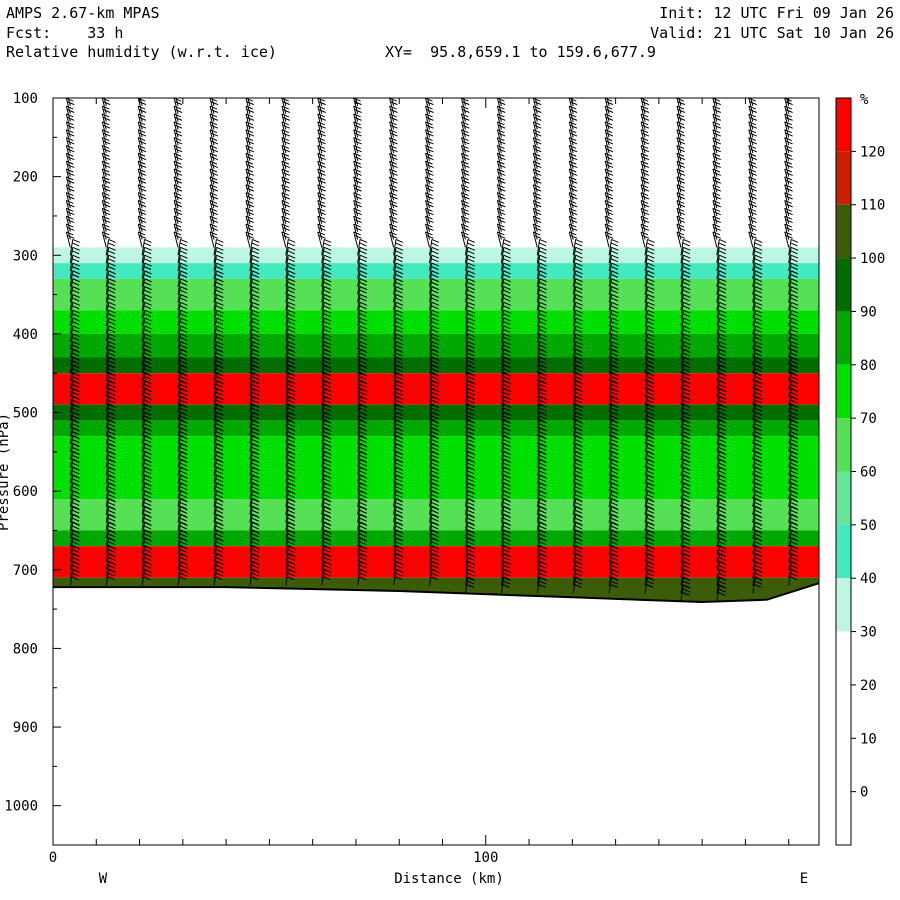 This screenshot has height=900, width=900. Describe the element at coordinates (868, 419) in the screenshot. I see `colorbar-label: 70` at that location.